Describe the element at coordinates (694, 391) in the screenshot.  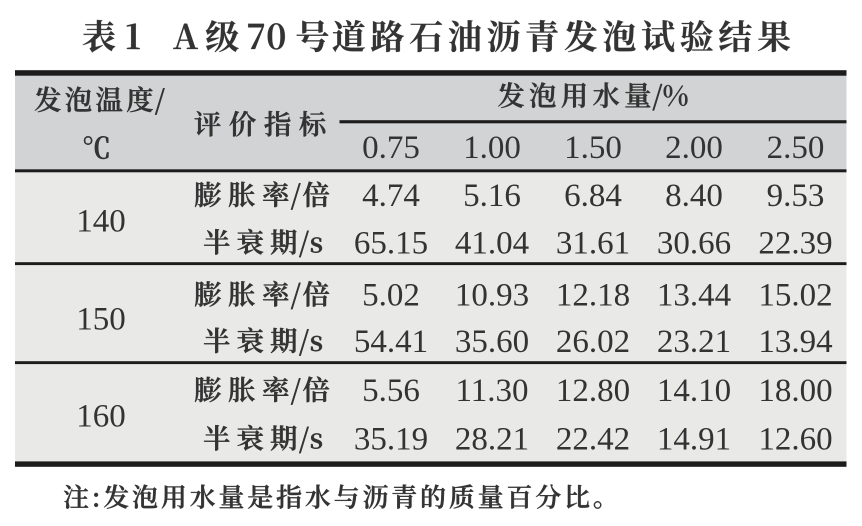
I see `svg-text: 14.10` at that location.